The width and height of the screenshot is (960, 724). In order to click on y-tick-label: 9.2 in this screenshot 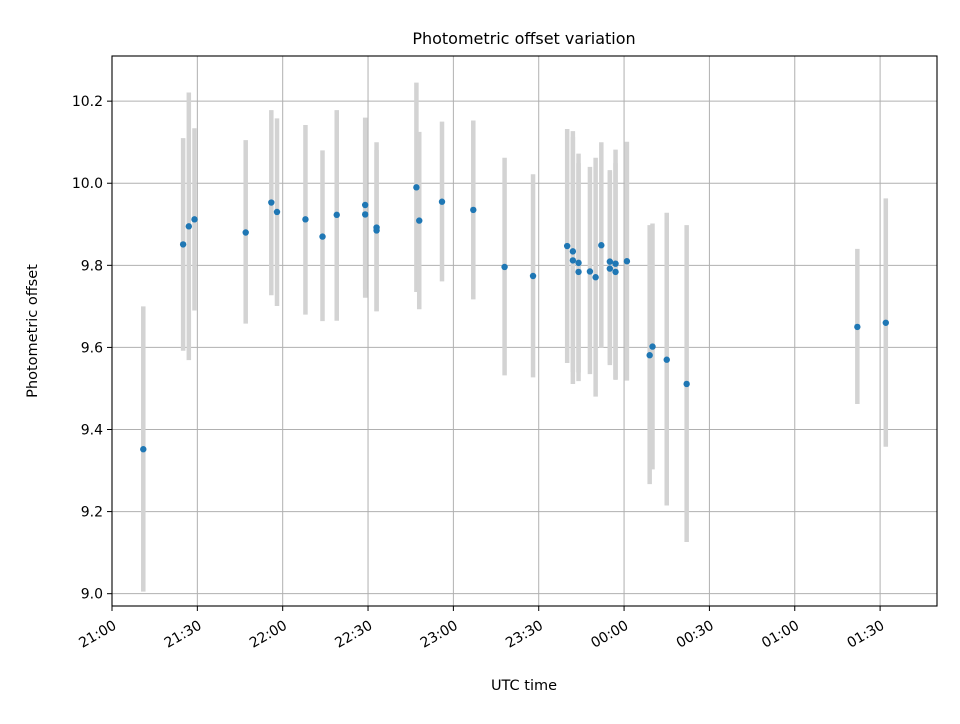, I will do `click(92, 513)`.